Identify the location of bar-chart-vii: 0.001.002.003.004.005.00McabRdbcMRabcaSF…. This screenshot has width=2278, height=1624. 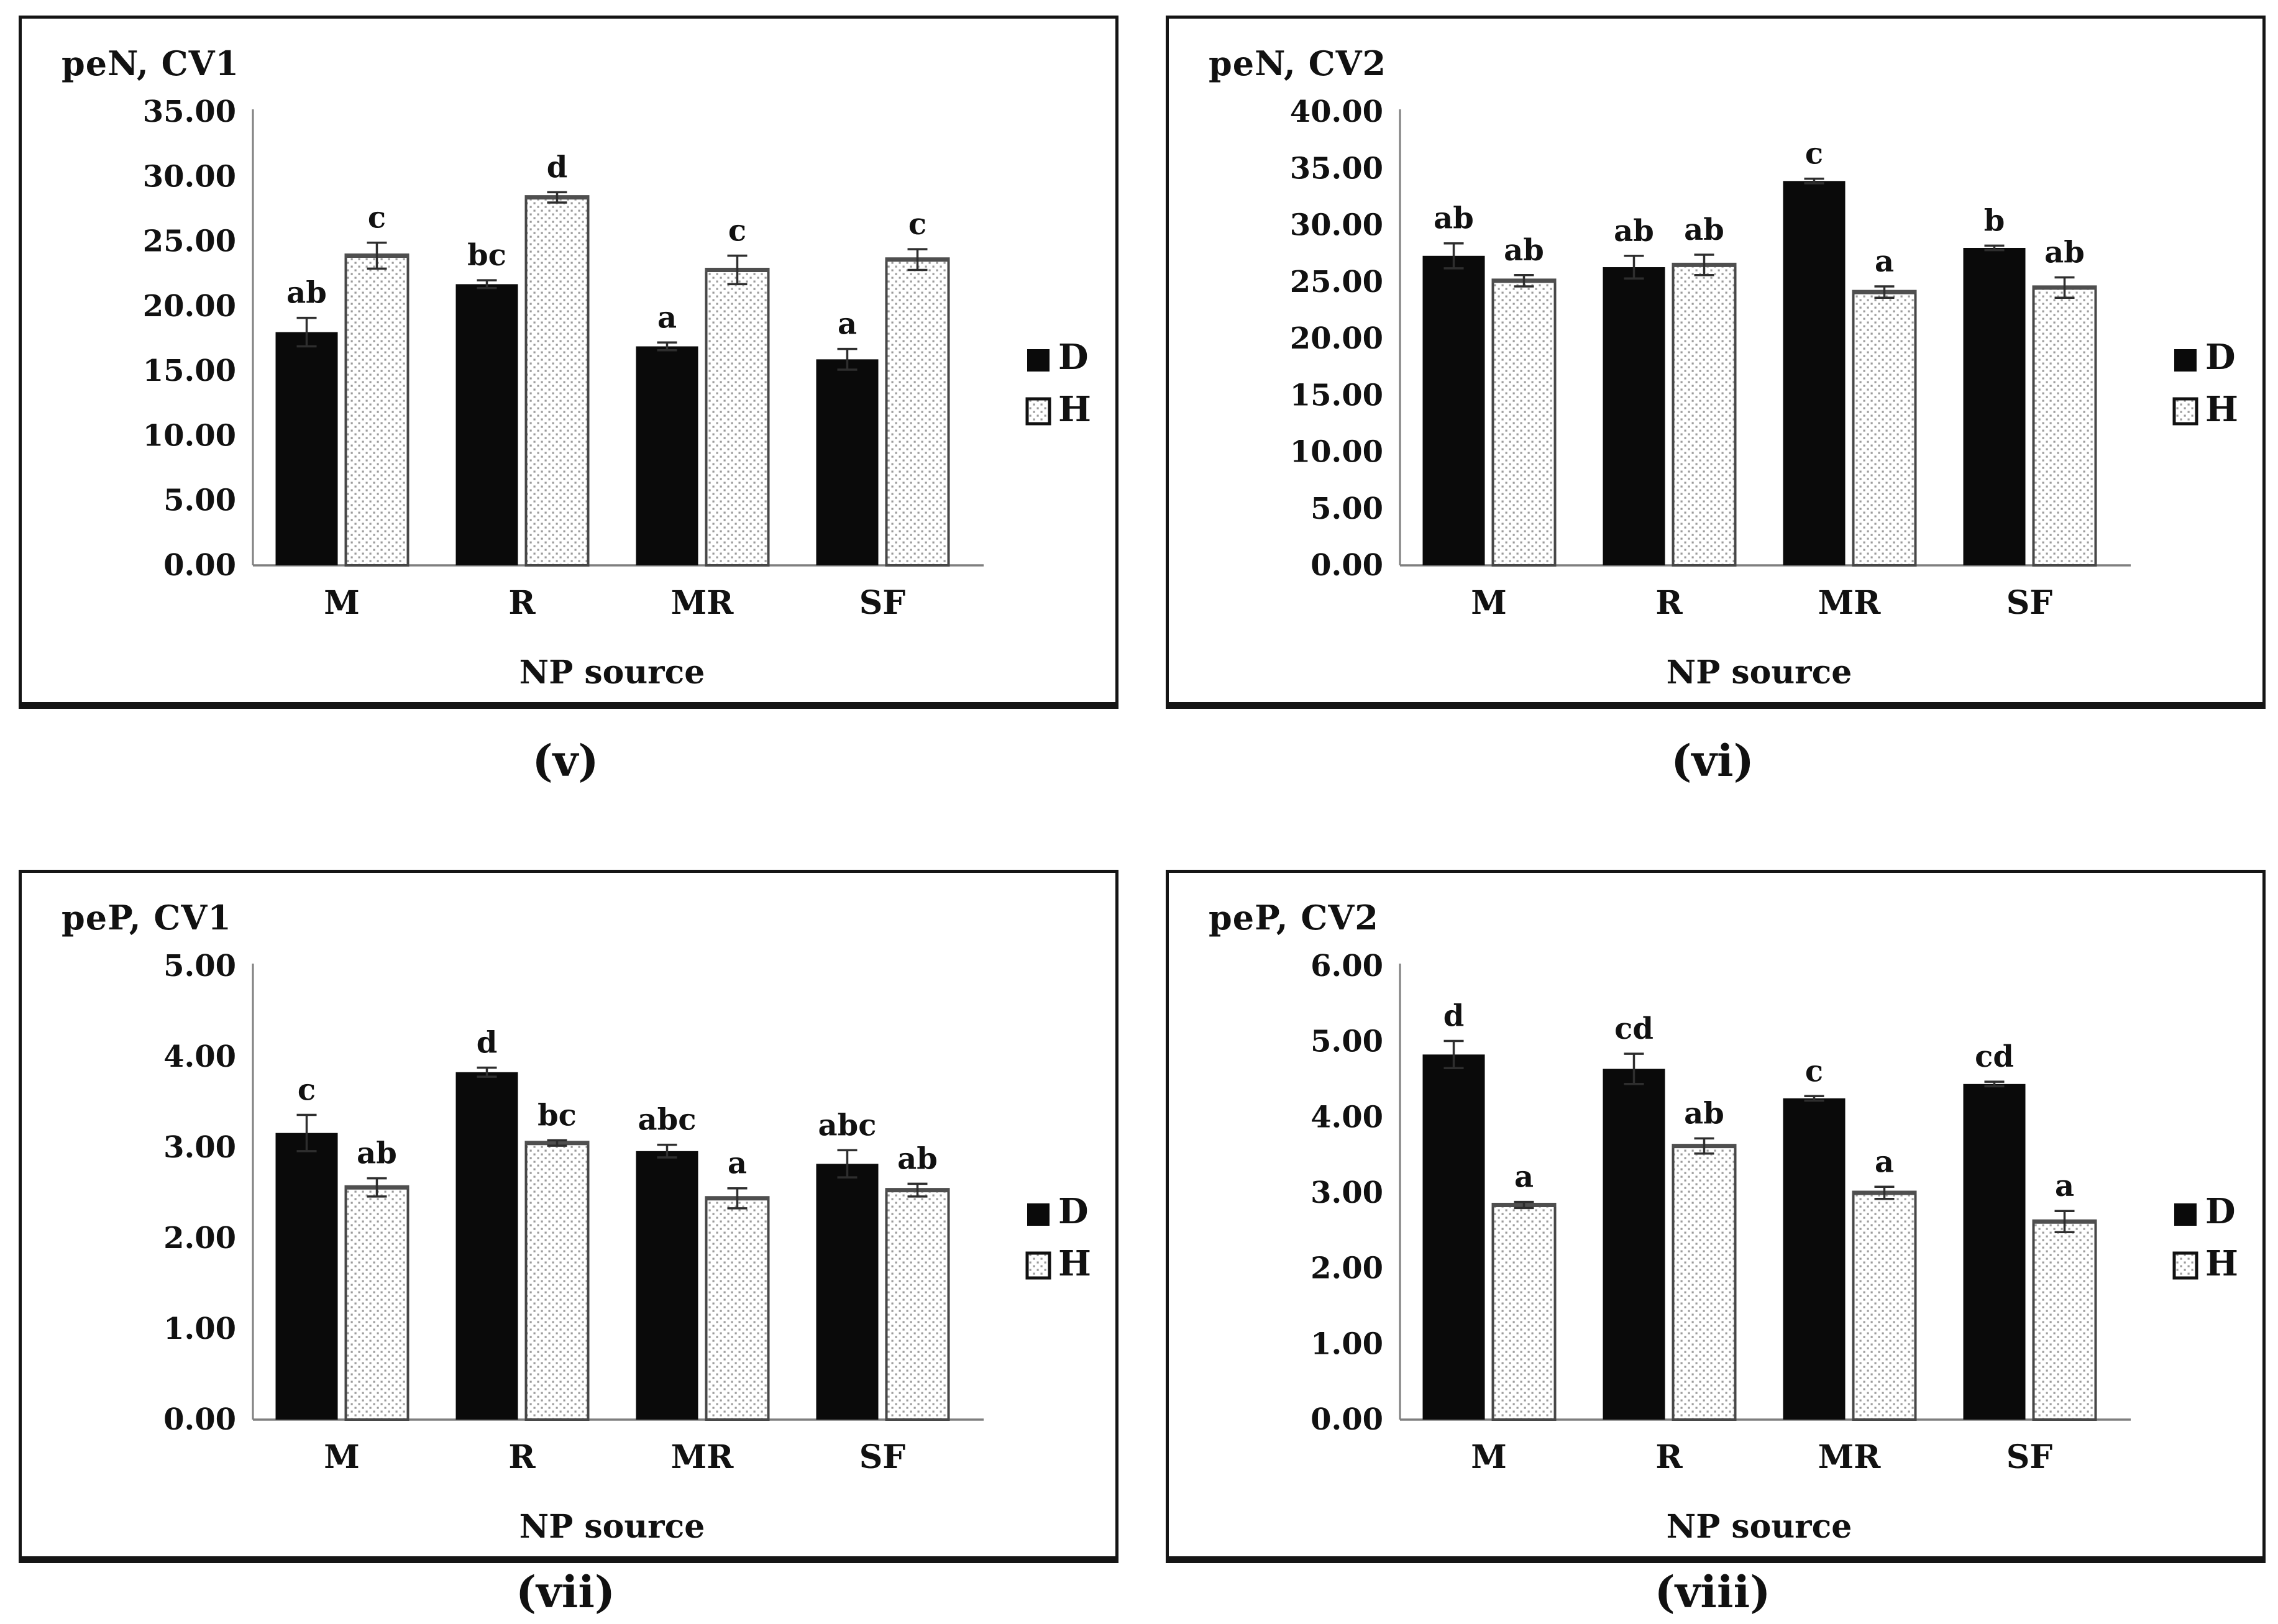
(627, 1247).